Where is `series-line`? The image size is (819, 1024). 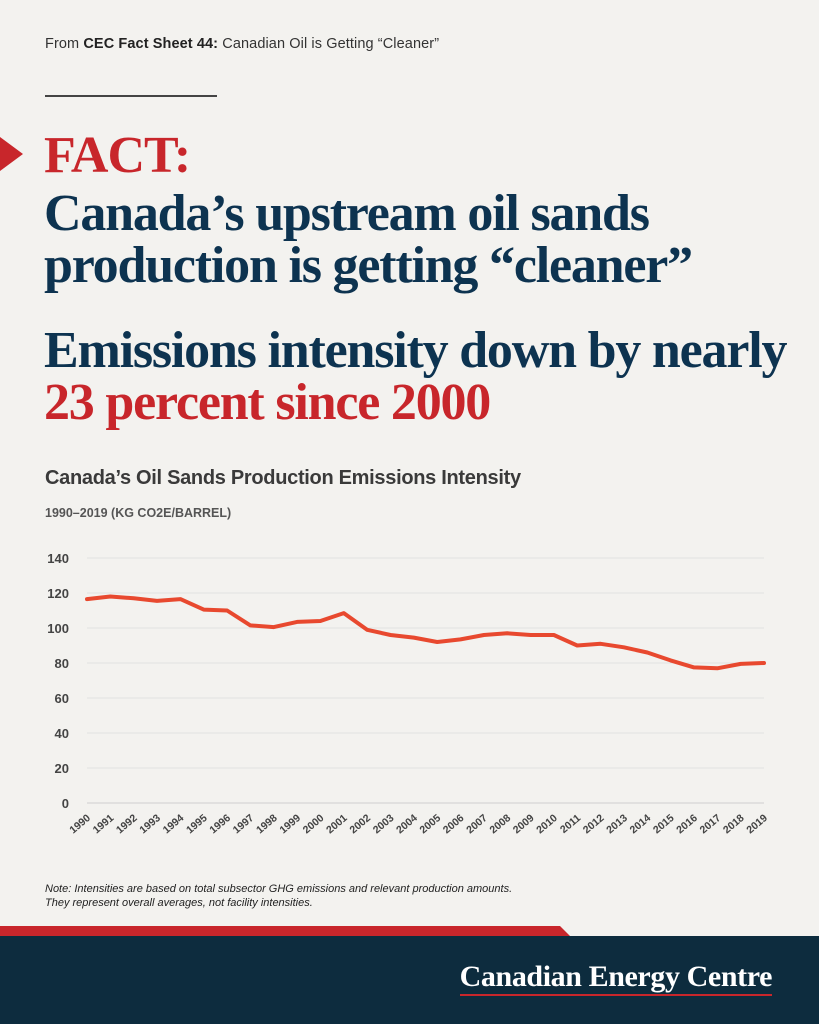
series-line is located at coordinates (425, 632).